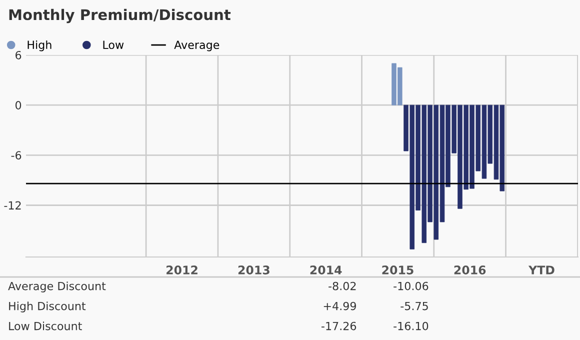 Image resolution: width=580 pixels, height=340 pixels. I want to click on x-tick-label: 2012, so click(182, 270).